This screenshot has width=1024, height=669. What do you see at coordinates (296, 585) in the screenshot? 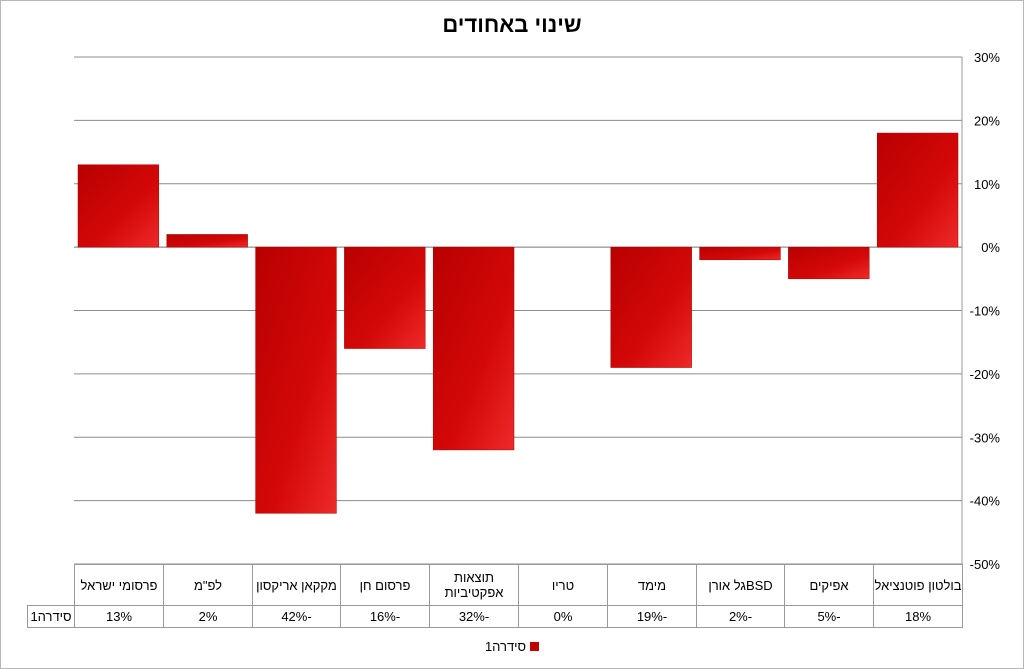
I see `table-category-cell: מקקאן אריקסון` at bounding box center [296, 585].